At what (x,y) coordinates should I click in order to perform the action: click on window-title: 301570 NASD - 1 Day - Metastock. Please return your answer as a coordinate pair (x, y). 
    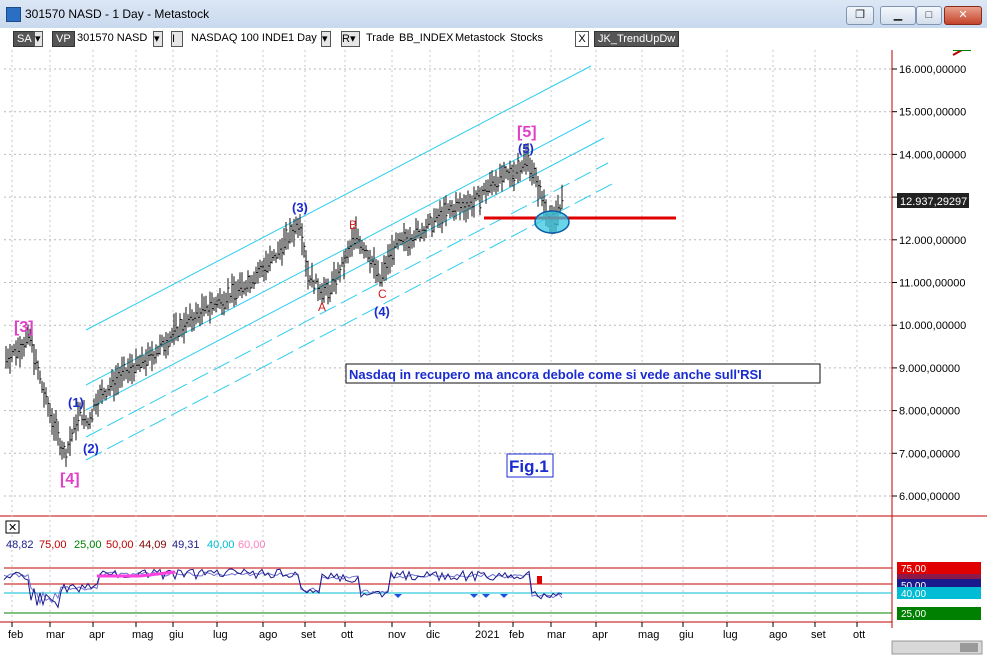
    Looking at the image, I should click on (117, 14).